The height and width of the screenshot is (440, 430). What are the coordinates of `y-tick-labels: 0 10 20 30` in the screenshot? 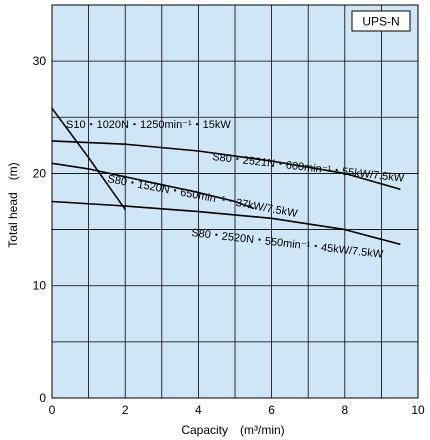 It's located at (40, 229).